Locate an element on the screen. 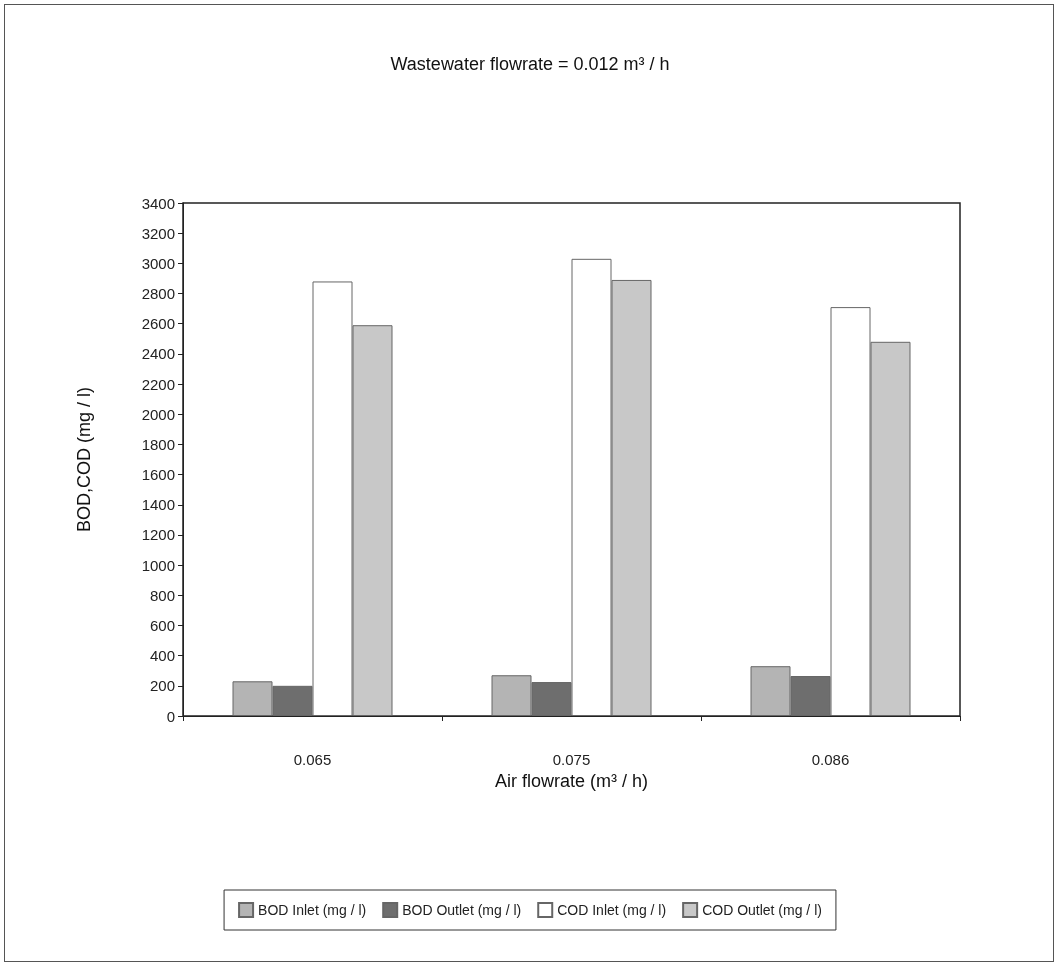 The width and height of the screenshot is (1060, 970). legend-label: COD Outlet (mg / l) is located at coordinates (762, 910).